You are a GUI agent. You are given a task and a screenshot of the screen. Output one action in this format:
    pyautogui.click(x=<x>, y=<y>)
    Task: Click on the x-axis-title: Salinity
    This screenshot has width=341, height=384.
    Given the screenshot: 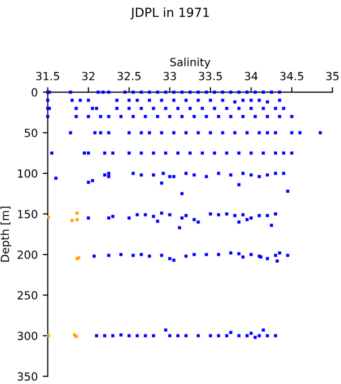 What is the action you would take?
    pyautogui.click(x=190, y=63)
    